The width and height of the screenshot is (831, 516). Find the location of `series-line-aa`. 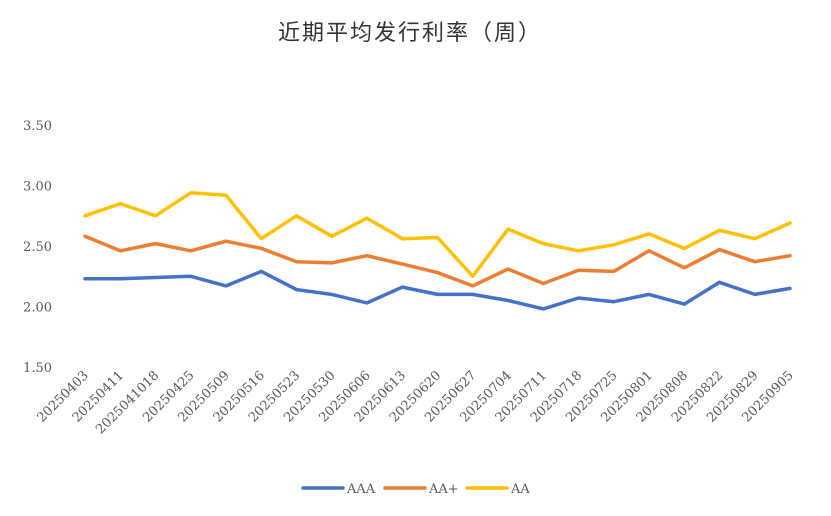

series-line-aa is located at coordinates (437, 235).